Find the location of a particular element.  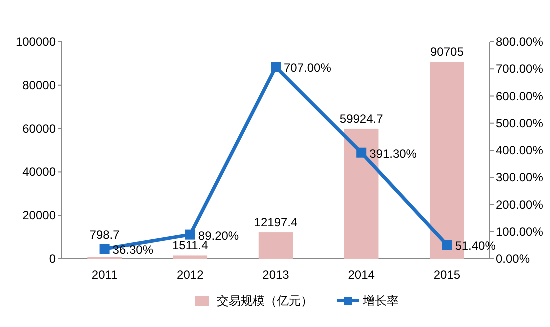

x-tick-label: 2015 is located at coordinates (447, 275).